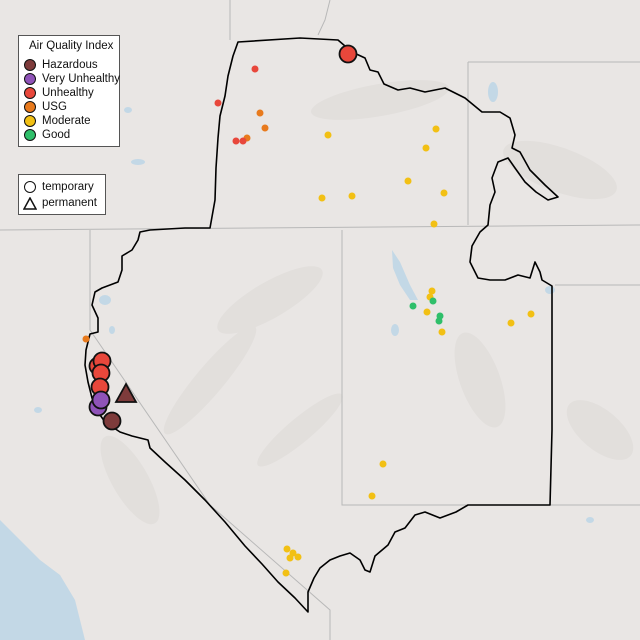  Describe the element at coordinates (42, 580) in the screenshot. I see `pacific-ocean` at that location.